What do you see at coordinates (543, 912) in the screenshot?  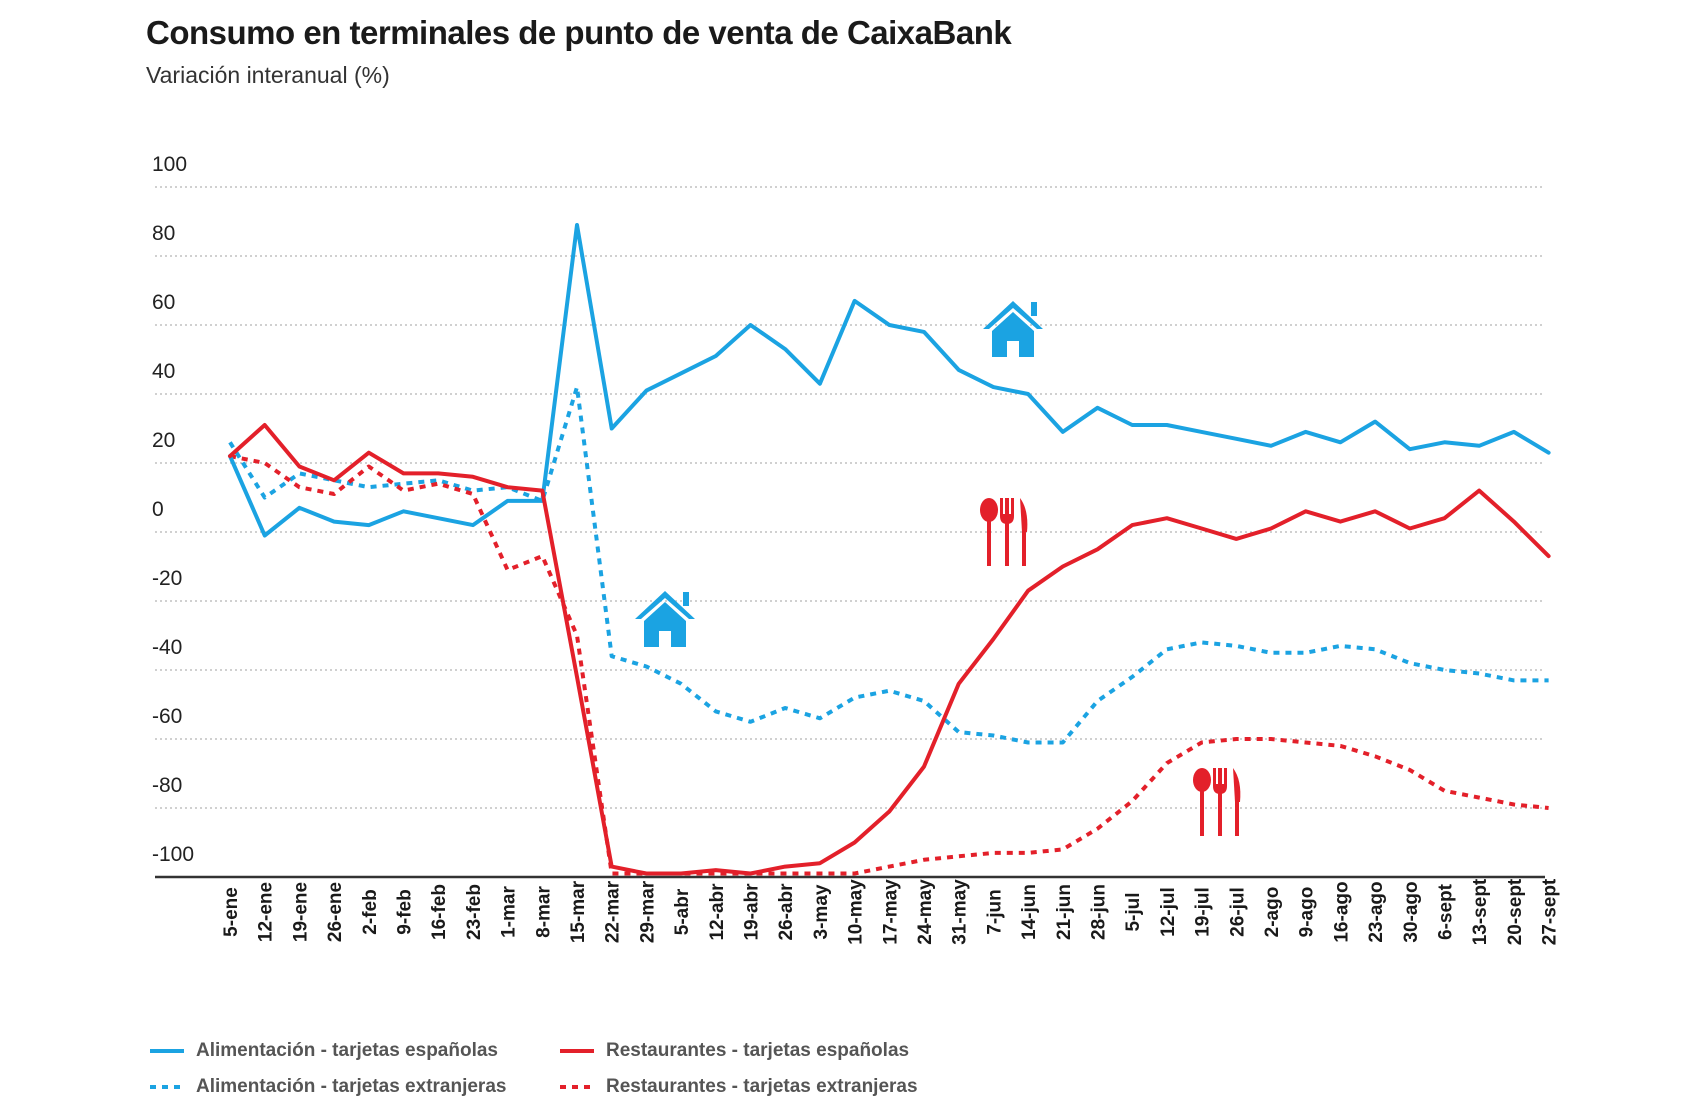 I see `x-tick-label: 8-mar` at bounding box center [543, 912].